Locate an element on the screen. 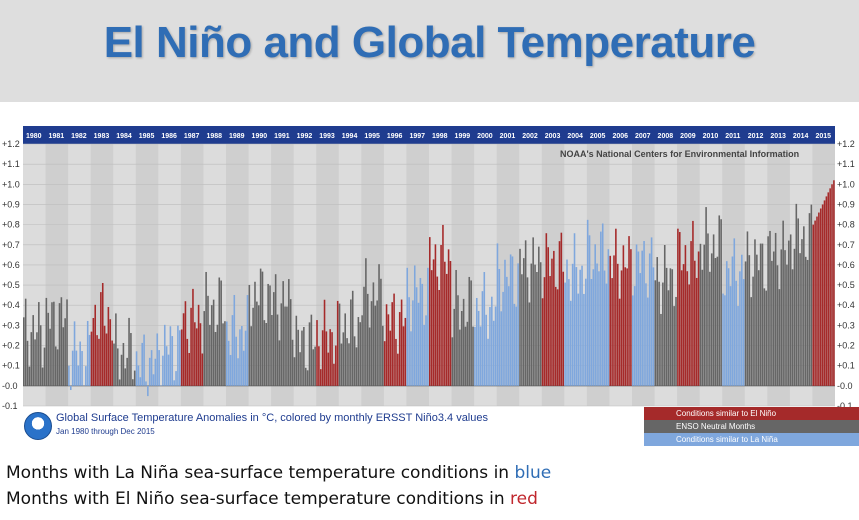 The height and width of the screenshot is (520, 859). chart-date-range: Jan 1980 through Dec 2015 is located at coordinates (105, 431).